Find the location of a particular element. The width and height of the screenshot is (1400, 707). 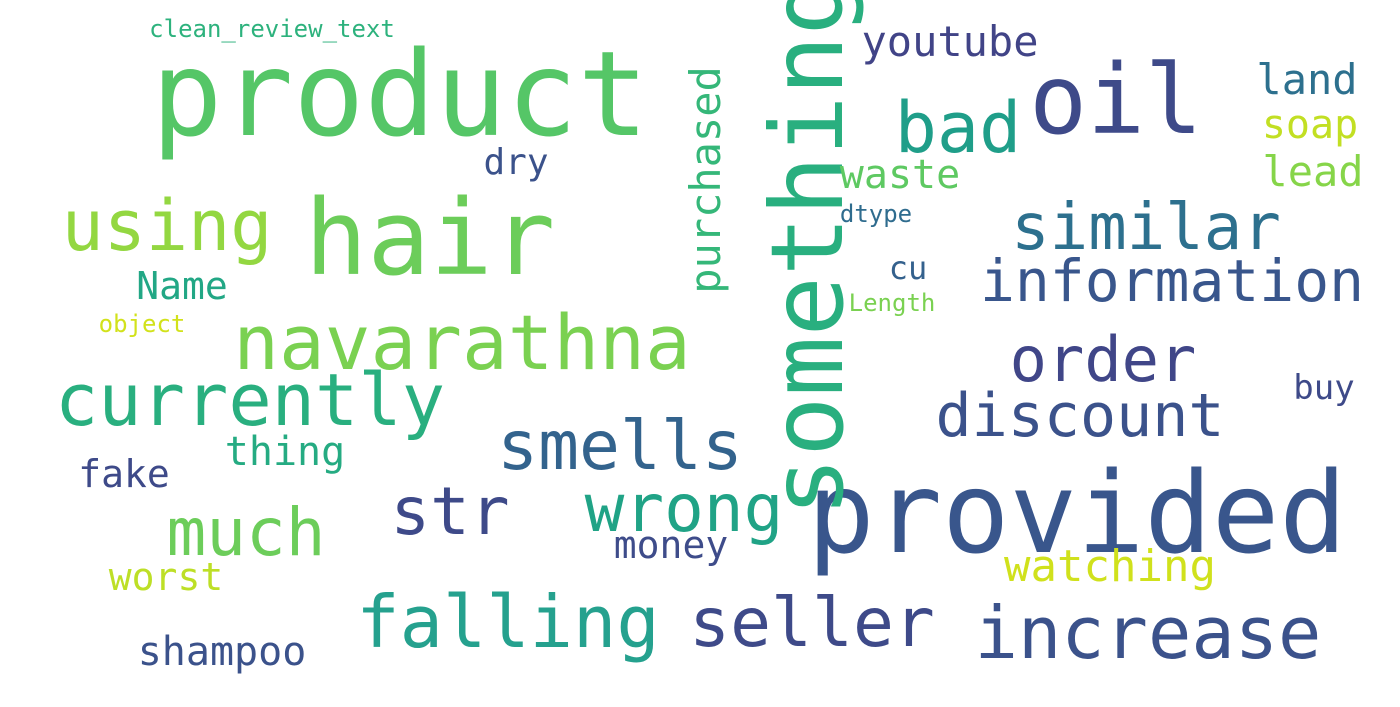

word-order: order is located at coordinates (1103, 359).